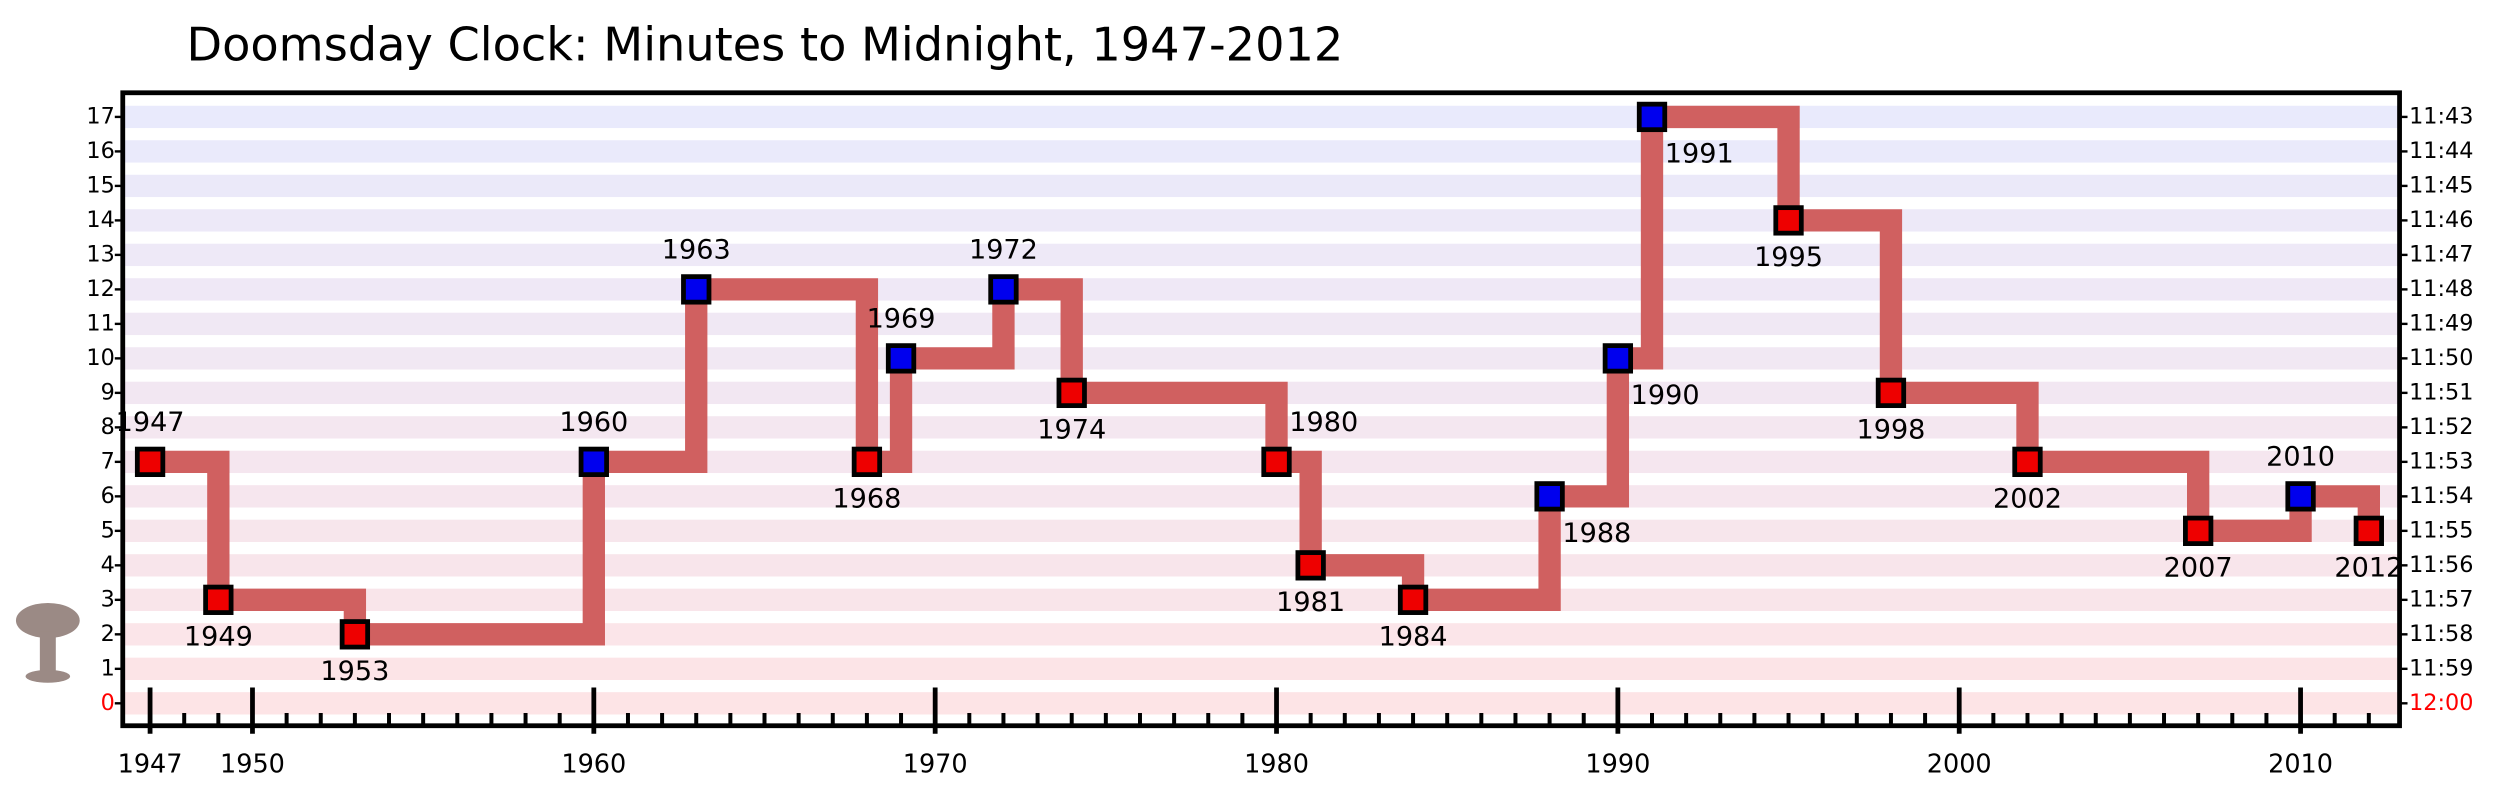  I want to click on y2-tick-label: 11:50, so click(2441, 358).